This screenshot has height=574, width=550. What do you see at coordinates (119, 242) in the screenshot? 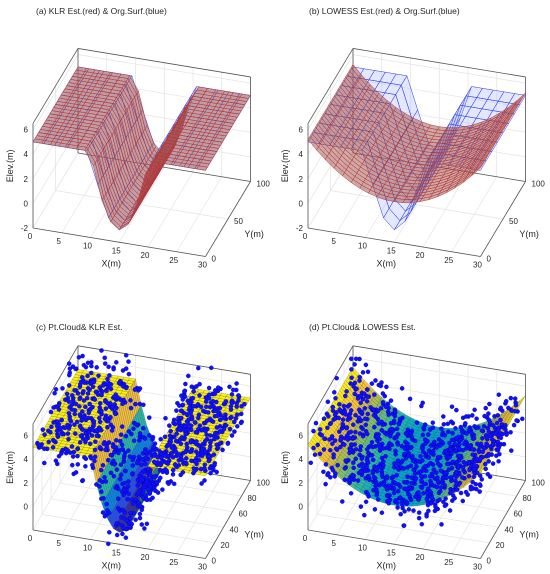
I see `panel-a-x-axis` at bounding box center [119, 242].